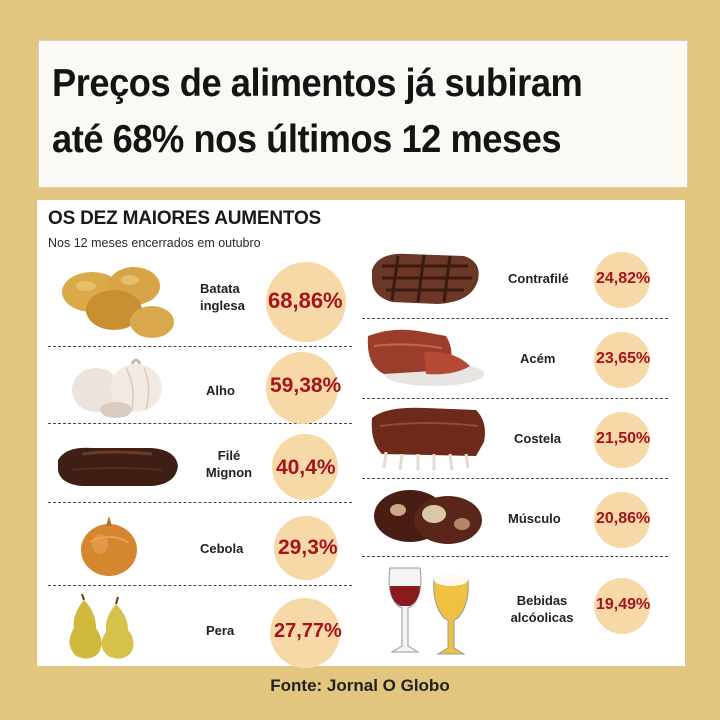 The height and width of the screenshot is (720, 720). What do you see at coordinates (307, 139) in the screenshot?
I see `headline-line-2: até 68% nos últimos 12 meses` at bounding box center [307, 139].